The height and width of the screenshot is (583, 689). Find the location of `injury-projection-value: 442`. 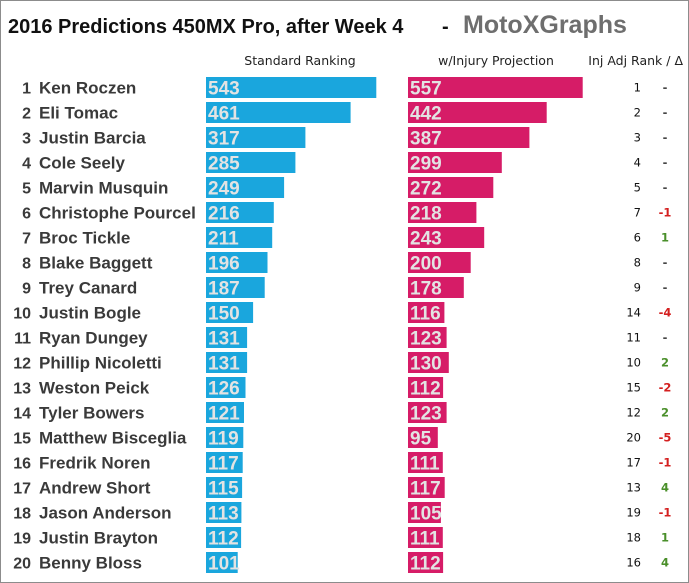

injury-projection-value: 442 is located at coordinates (426, 114).